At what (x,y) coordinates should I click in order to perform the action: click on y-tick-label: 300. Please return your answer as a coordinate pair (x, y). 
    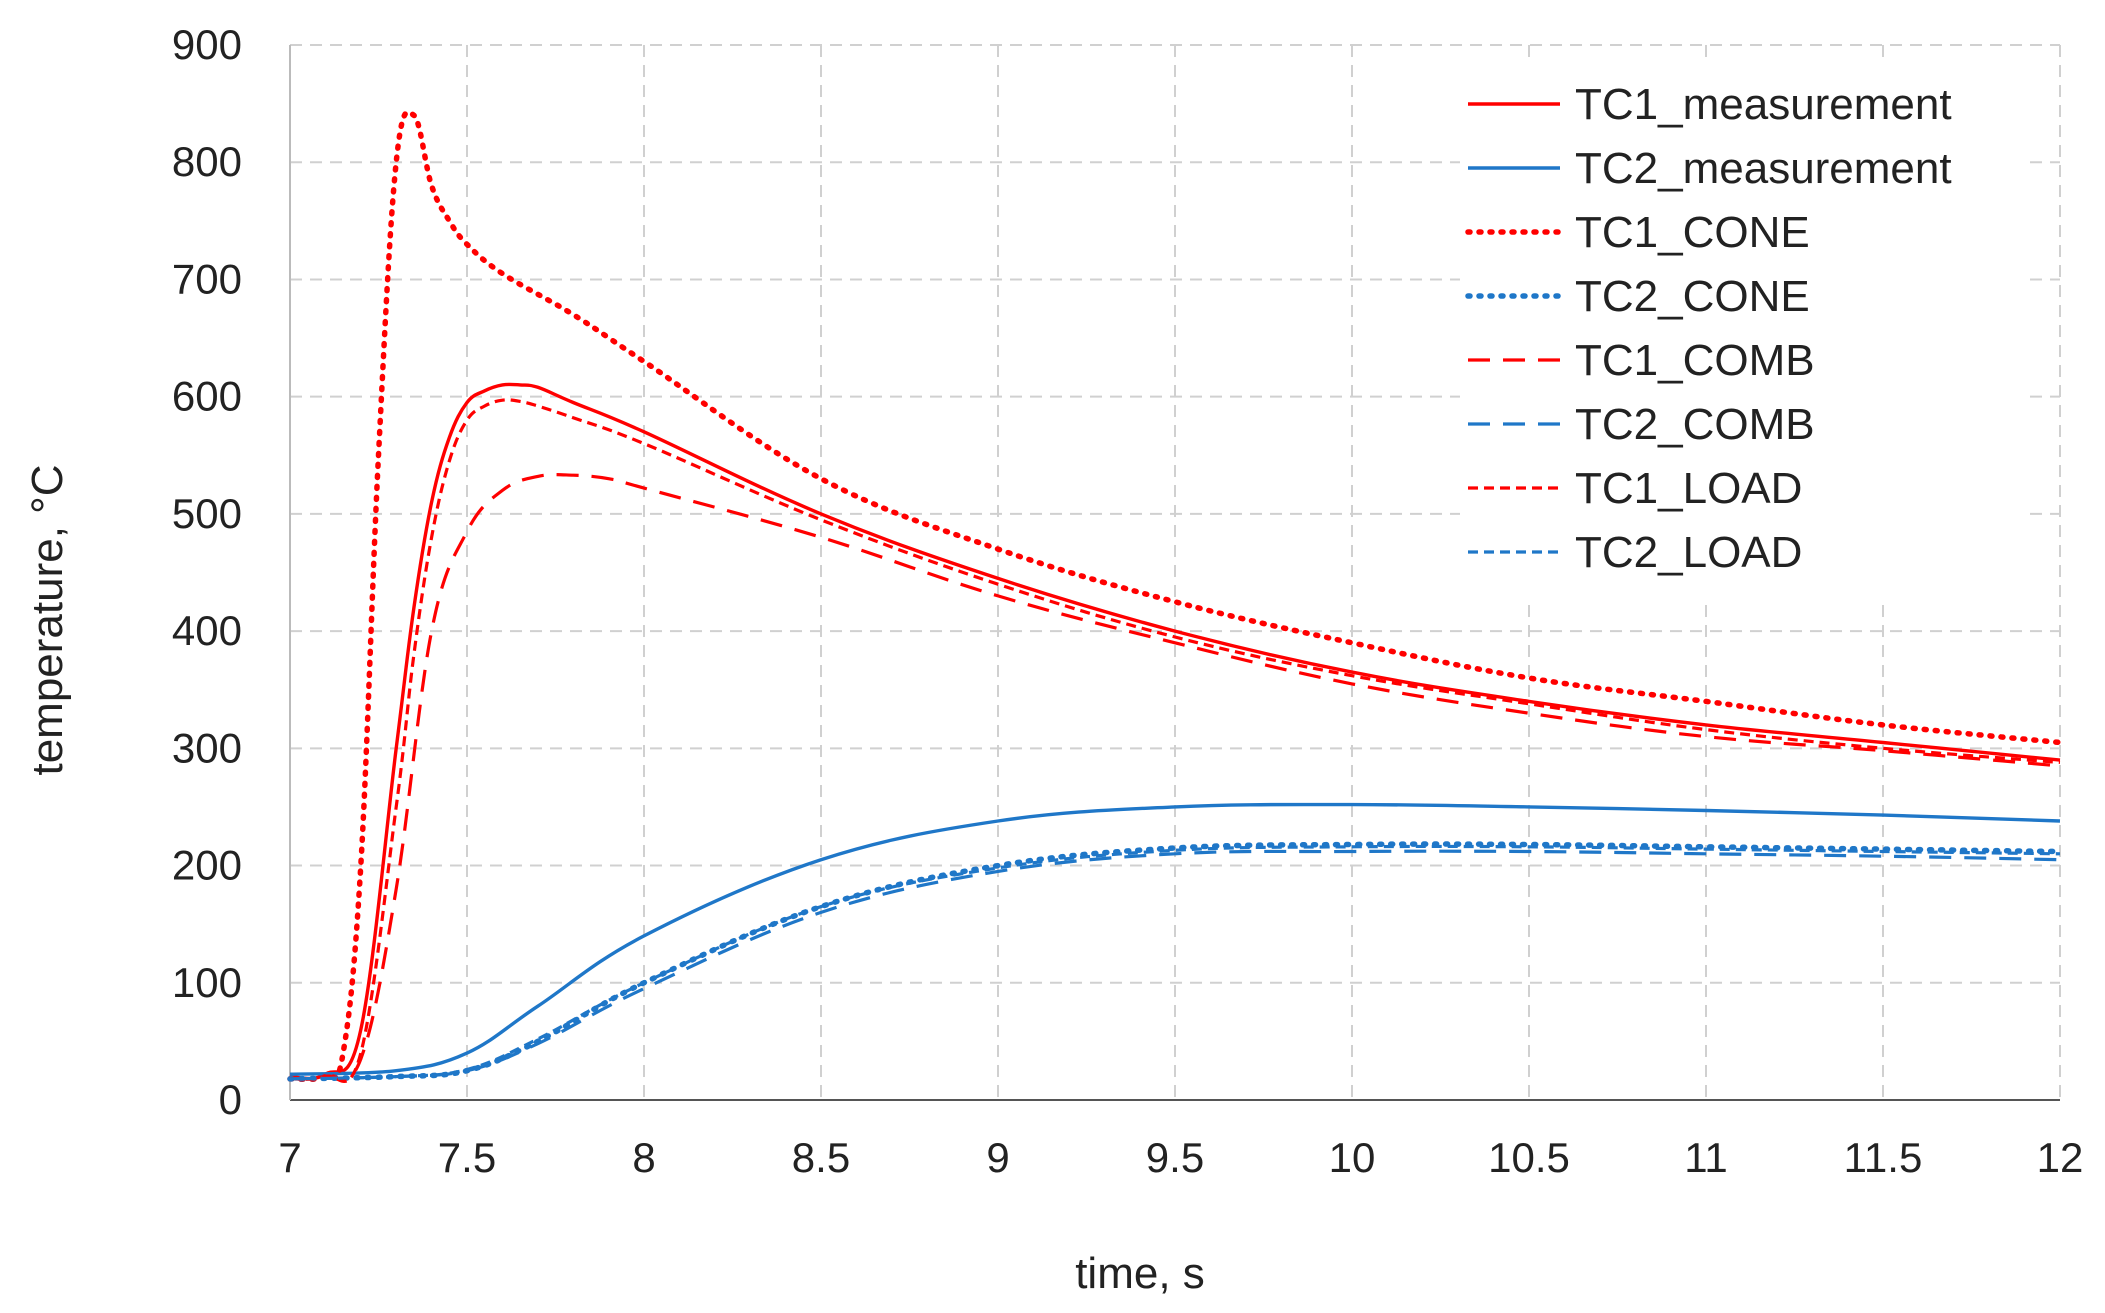
    Looking at the image, I should click on (207, 747).